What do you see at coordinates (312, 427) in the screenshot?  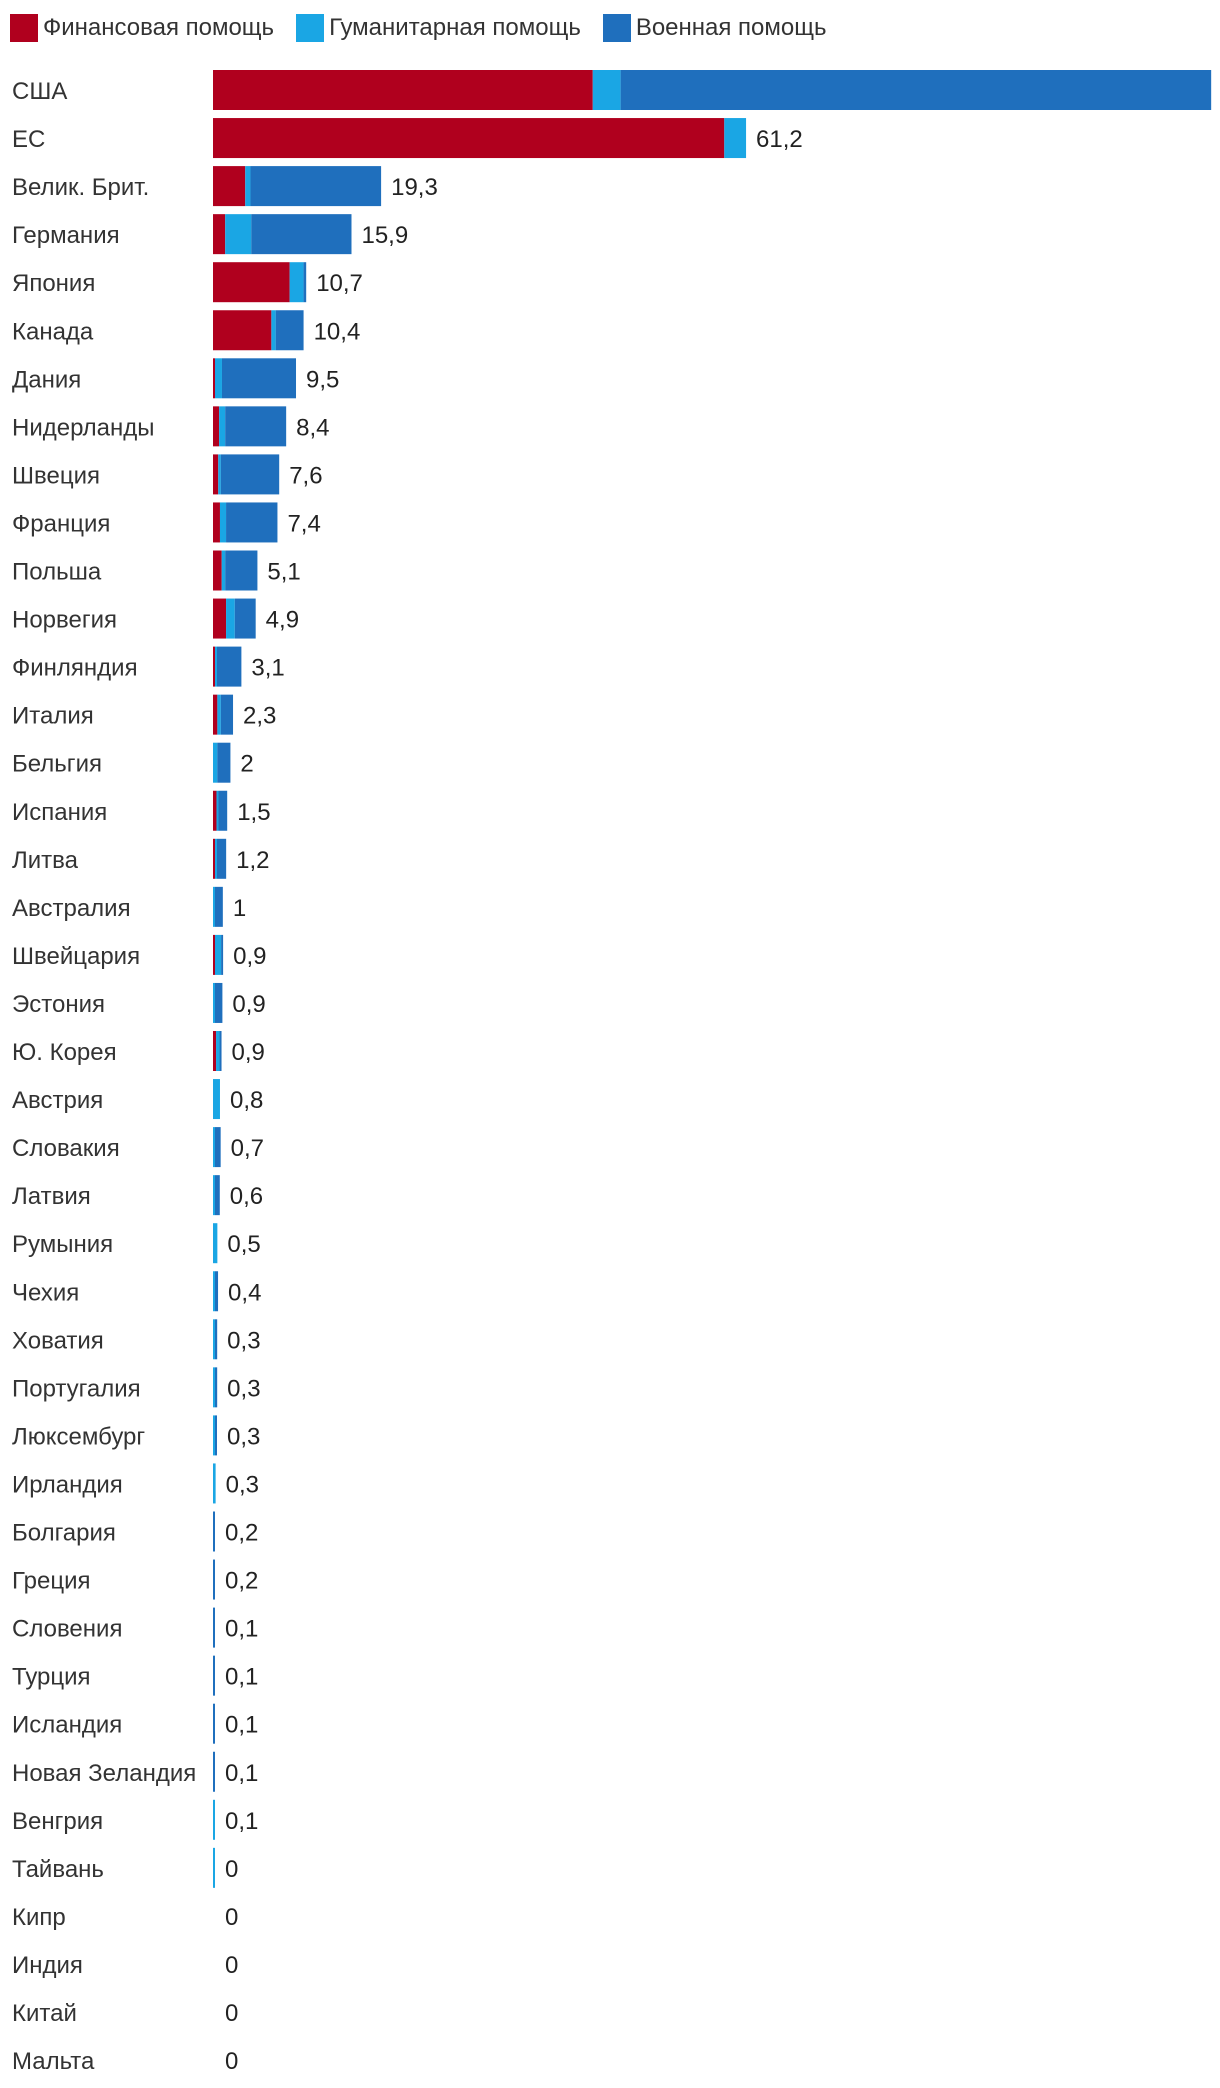 I see `value-label: 8,4` at bounding box center [312, 427].